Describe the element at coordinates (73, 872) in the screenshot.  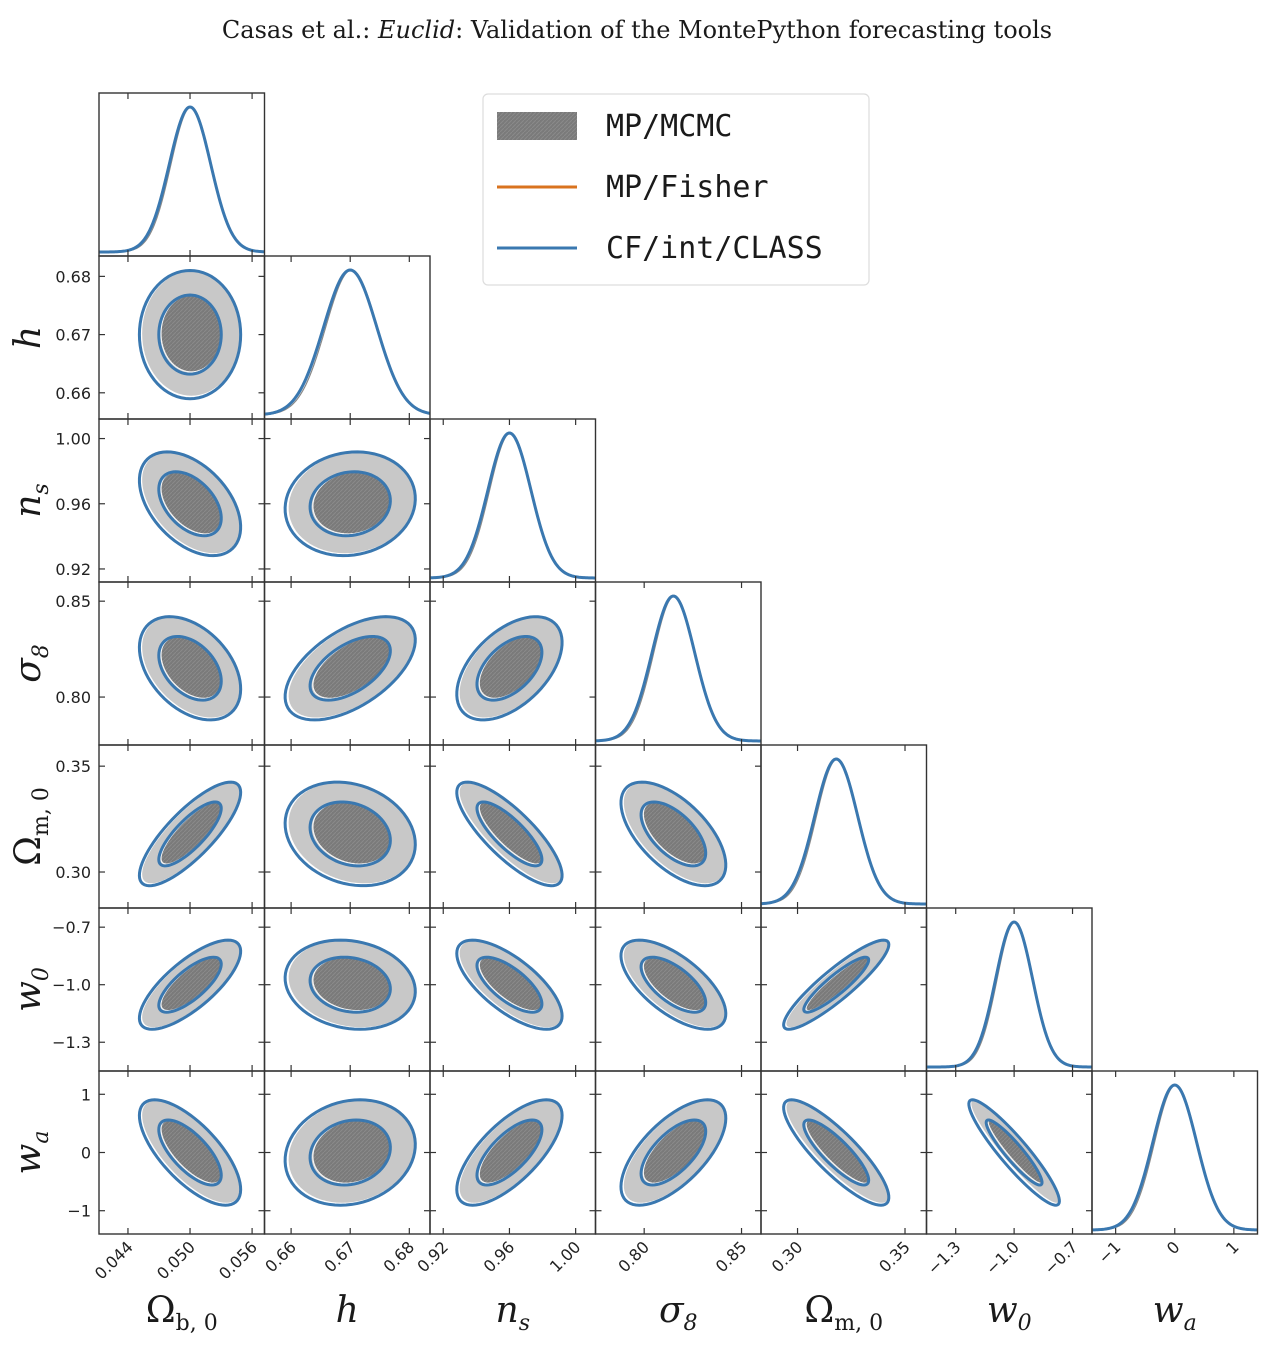
I see `y-tick-label: 0.30` at that location.